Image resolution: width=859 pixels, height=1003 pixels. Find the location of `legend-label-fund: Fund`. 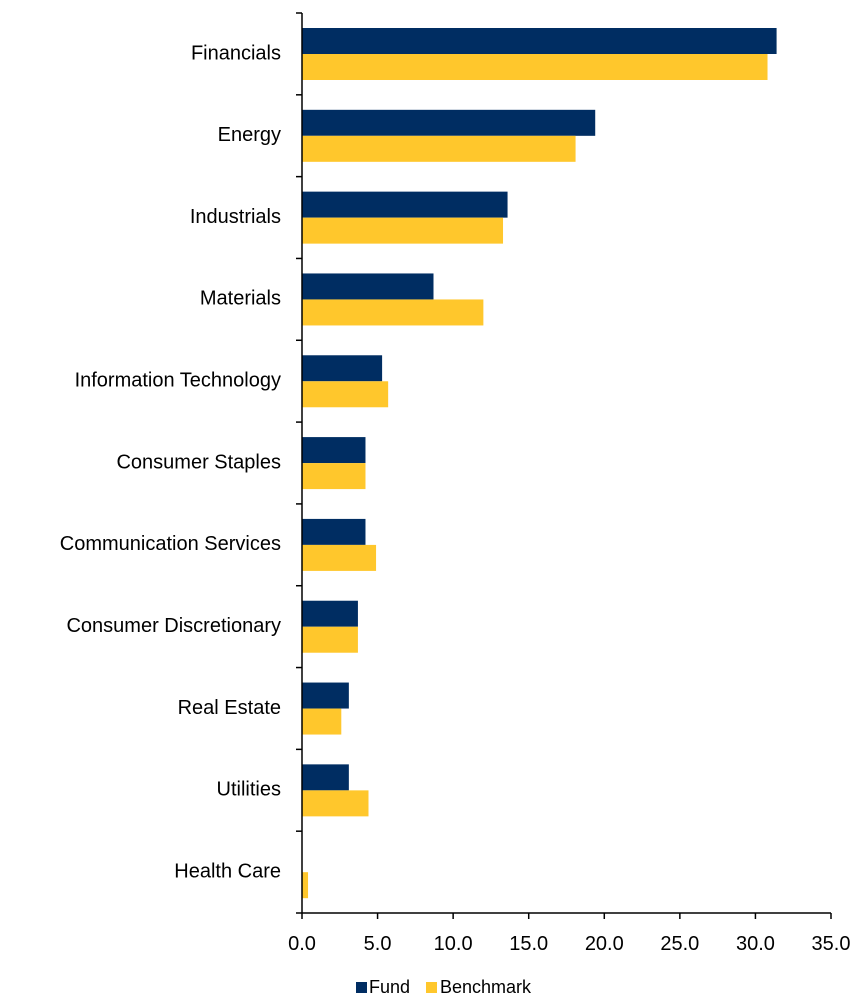

legend-label-fund: Fund is located at coordinates (389, 987).